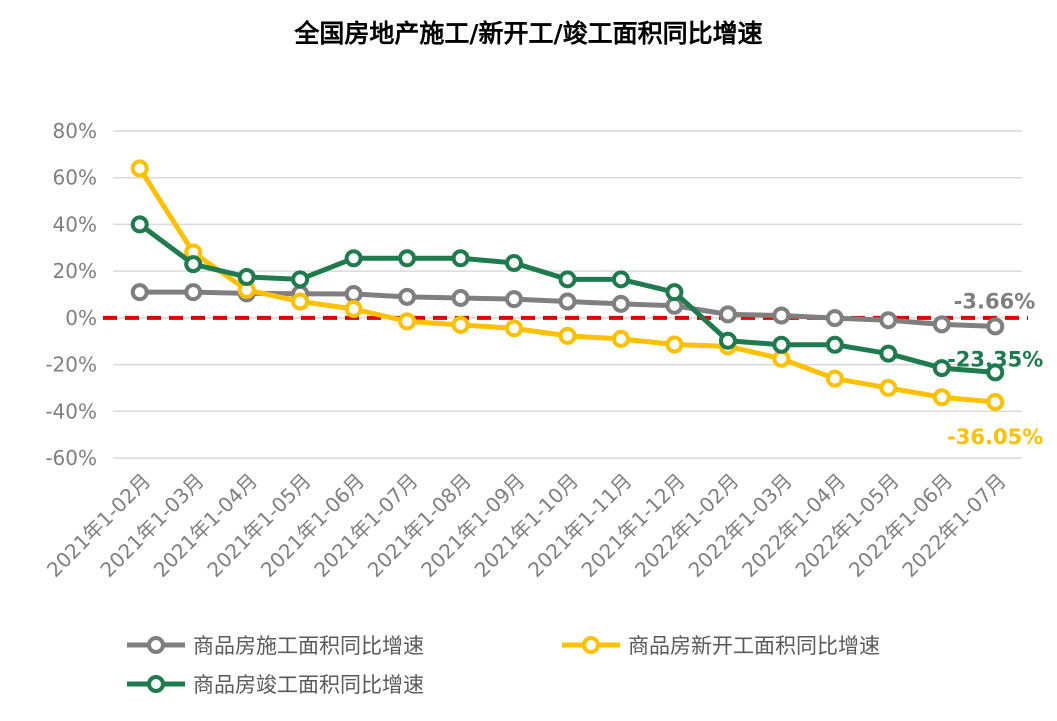 The width and height of the screenshot is (1057, 721). I want to click on y-axis-ticks: 80% 60% 40% 20% 0% -20% -40% -60%, so click(71, 294).